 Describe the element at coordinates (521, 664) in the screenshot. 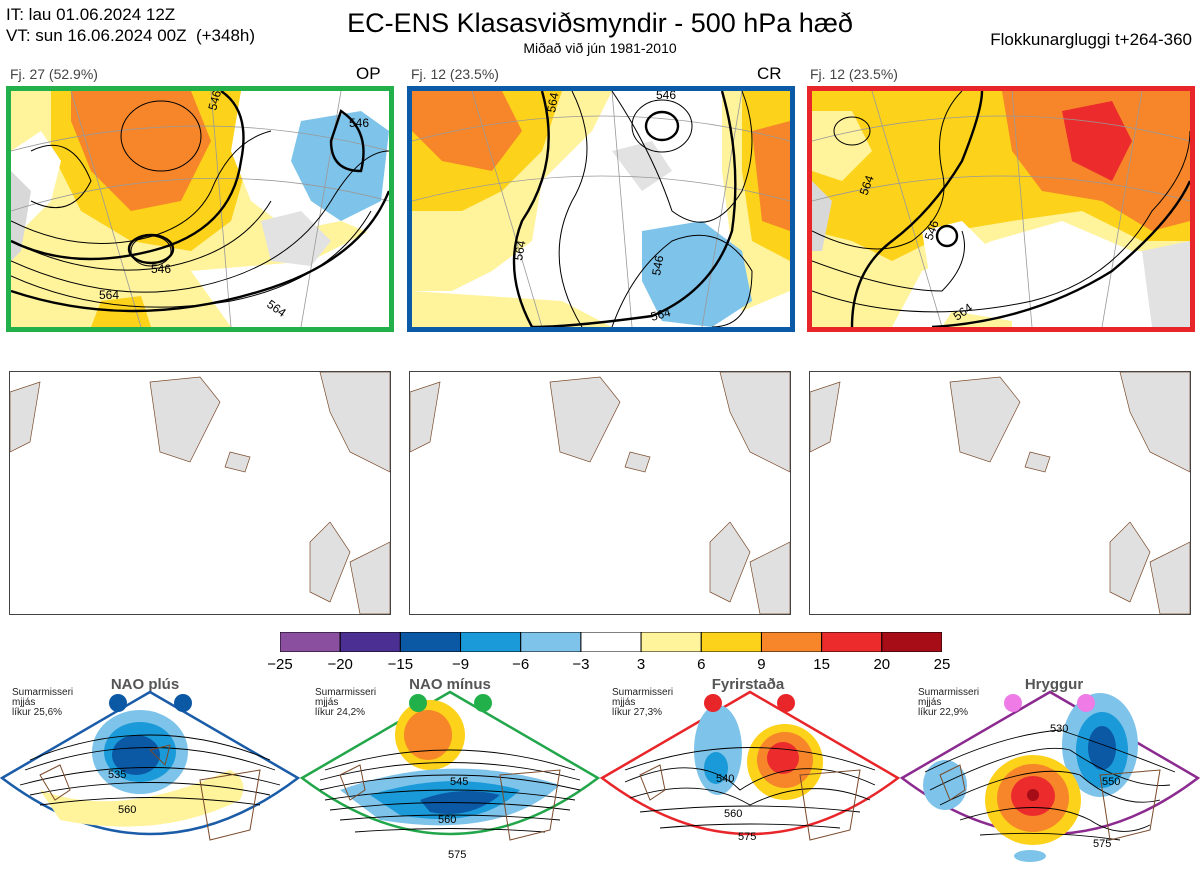

I see `colorbar-tick-label: −6` at that location.